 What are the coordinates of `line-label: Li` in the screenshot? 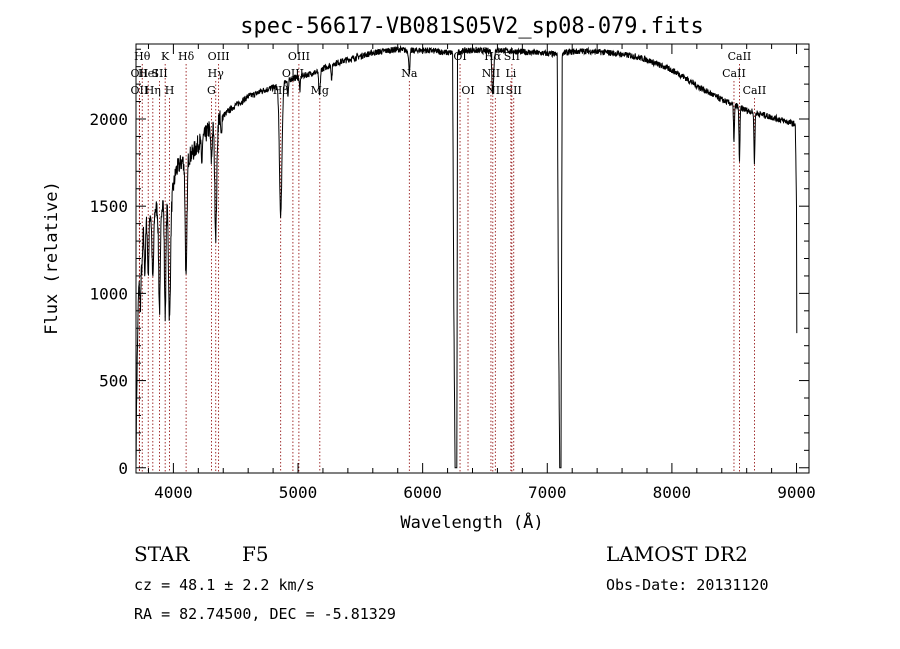 It's located at (510, 73).